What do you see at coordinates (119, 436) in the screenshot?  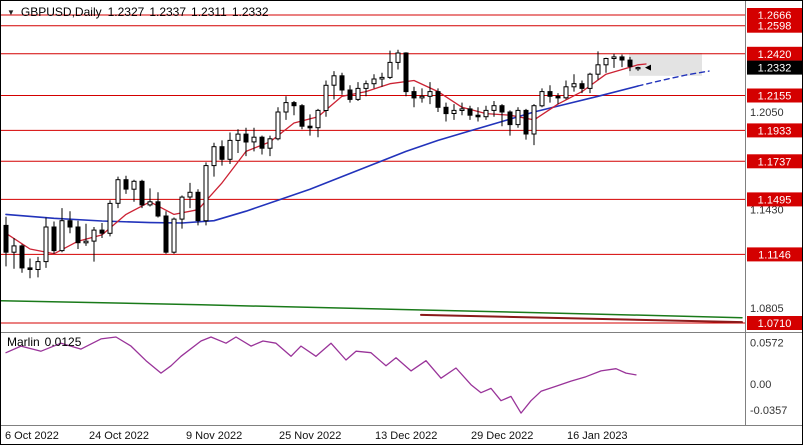 I see `time-axis-label: 24 Oct 2022` at bounding box center [119, 436].